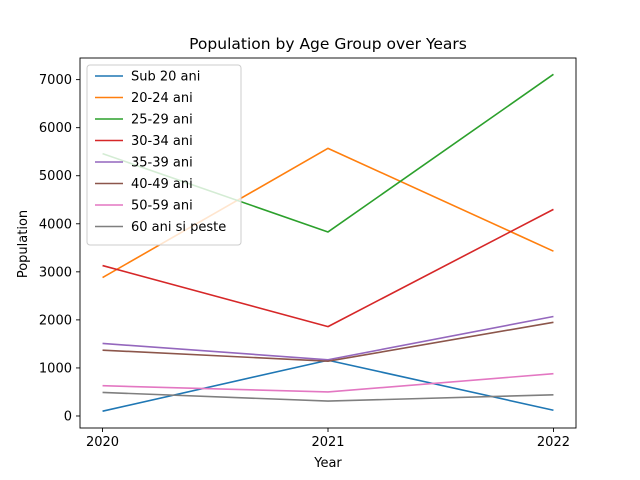 The image size is (640, 480). Describe the element at coordinates (55, 80) in the screenshot. I see `y-tick-label-7: 7000` at that location.